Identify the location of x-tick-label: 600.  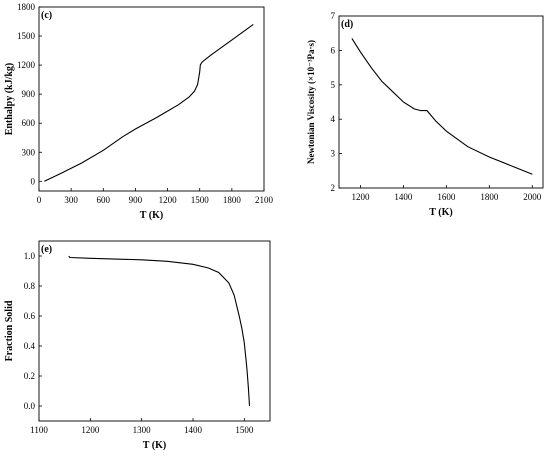
(104, 200).